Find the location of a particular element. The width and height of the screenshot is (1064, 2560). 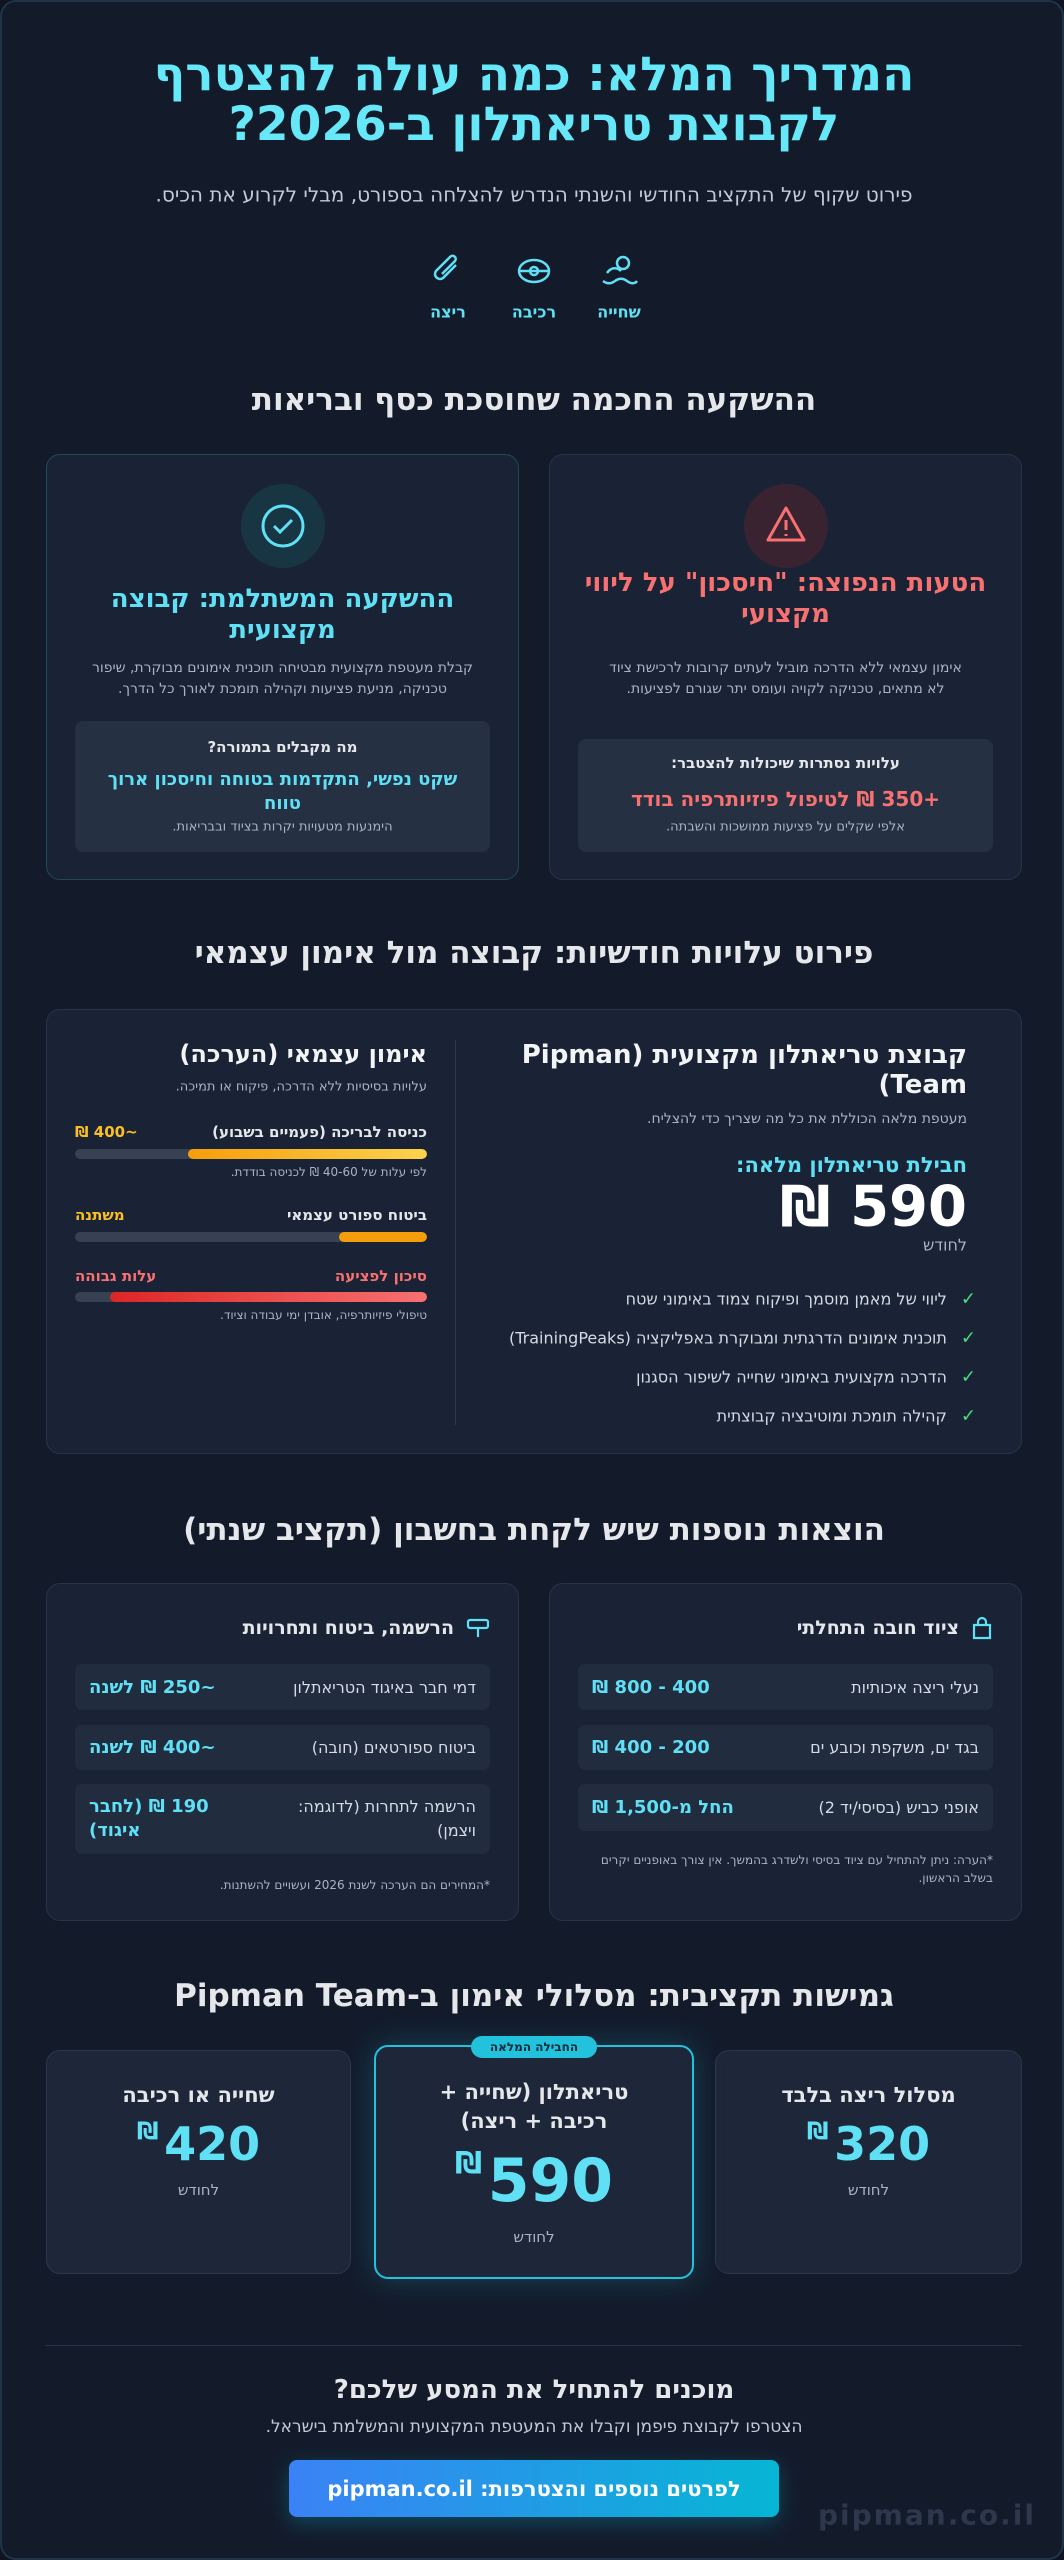

cost-value: משתנה is located at coordinates (100, 1215).